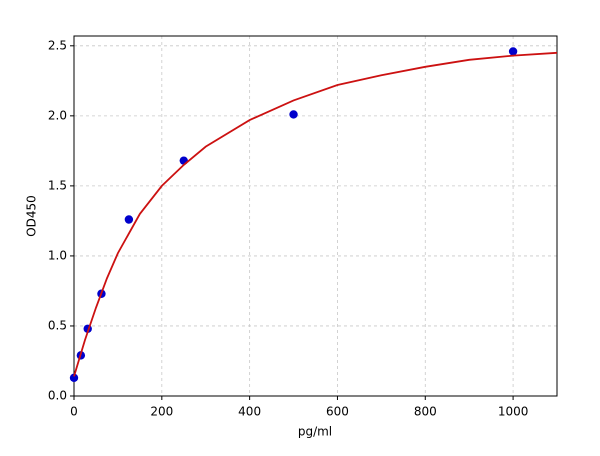 Image resolution: width=600 pixels, height=456 pixels. What do you see at coordinates (315, 432) in the screenshot?
I see `x-axis-label: pg/ml` at bounding box center [315, 432].